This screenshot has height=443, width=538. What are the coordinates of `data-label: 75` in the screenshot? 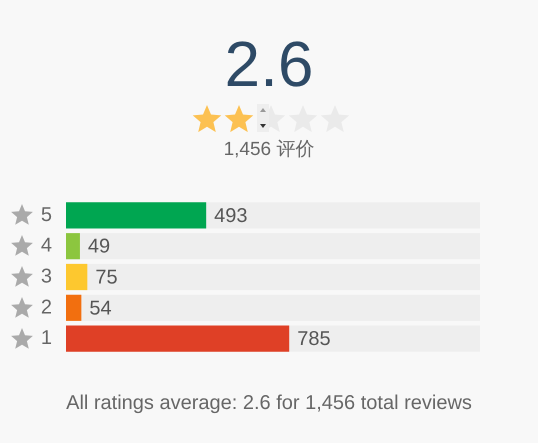 It's located at (106, 277).